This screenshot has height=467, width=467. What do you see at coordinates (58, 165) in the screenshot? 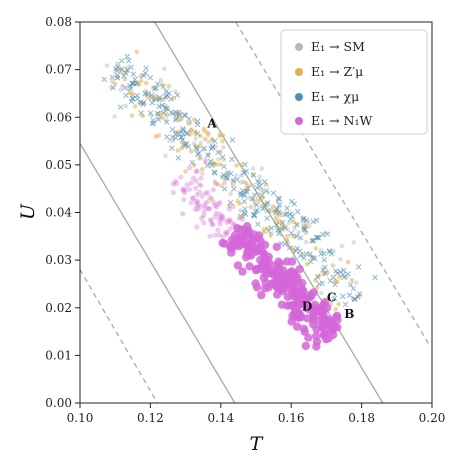
I see `y-tick-label: 0.05` at bounding box center [58, 165].